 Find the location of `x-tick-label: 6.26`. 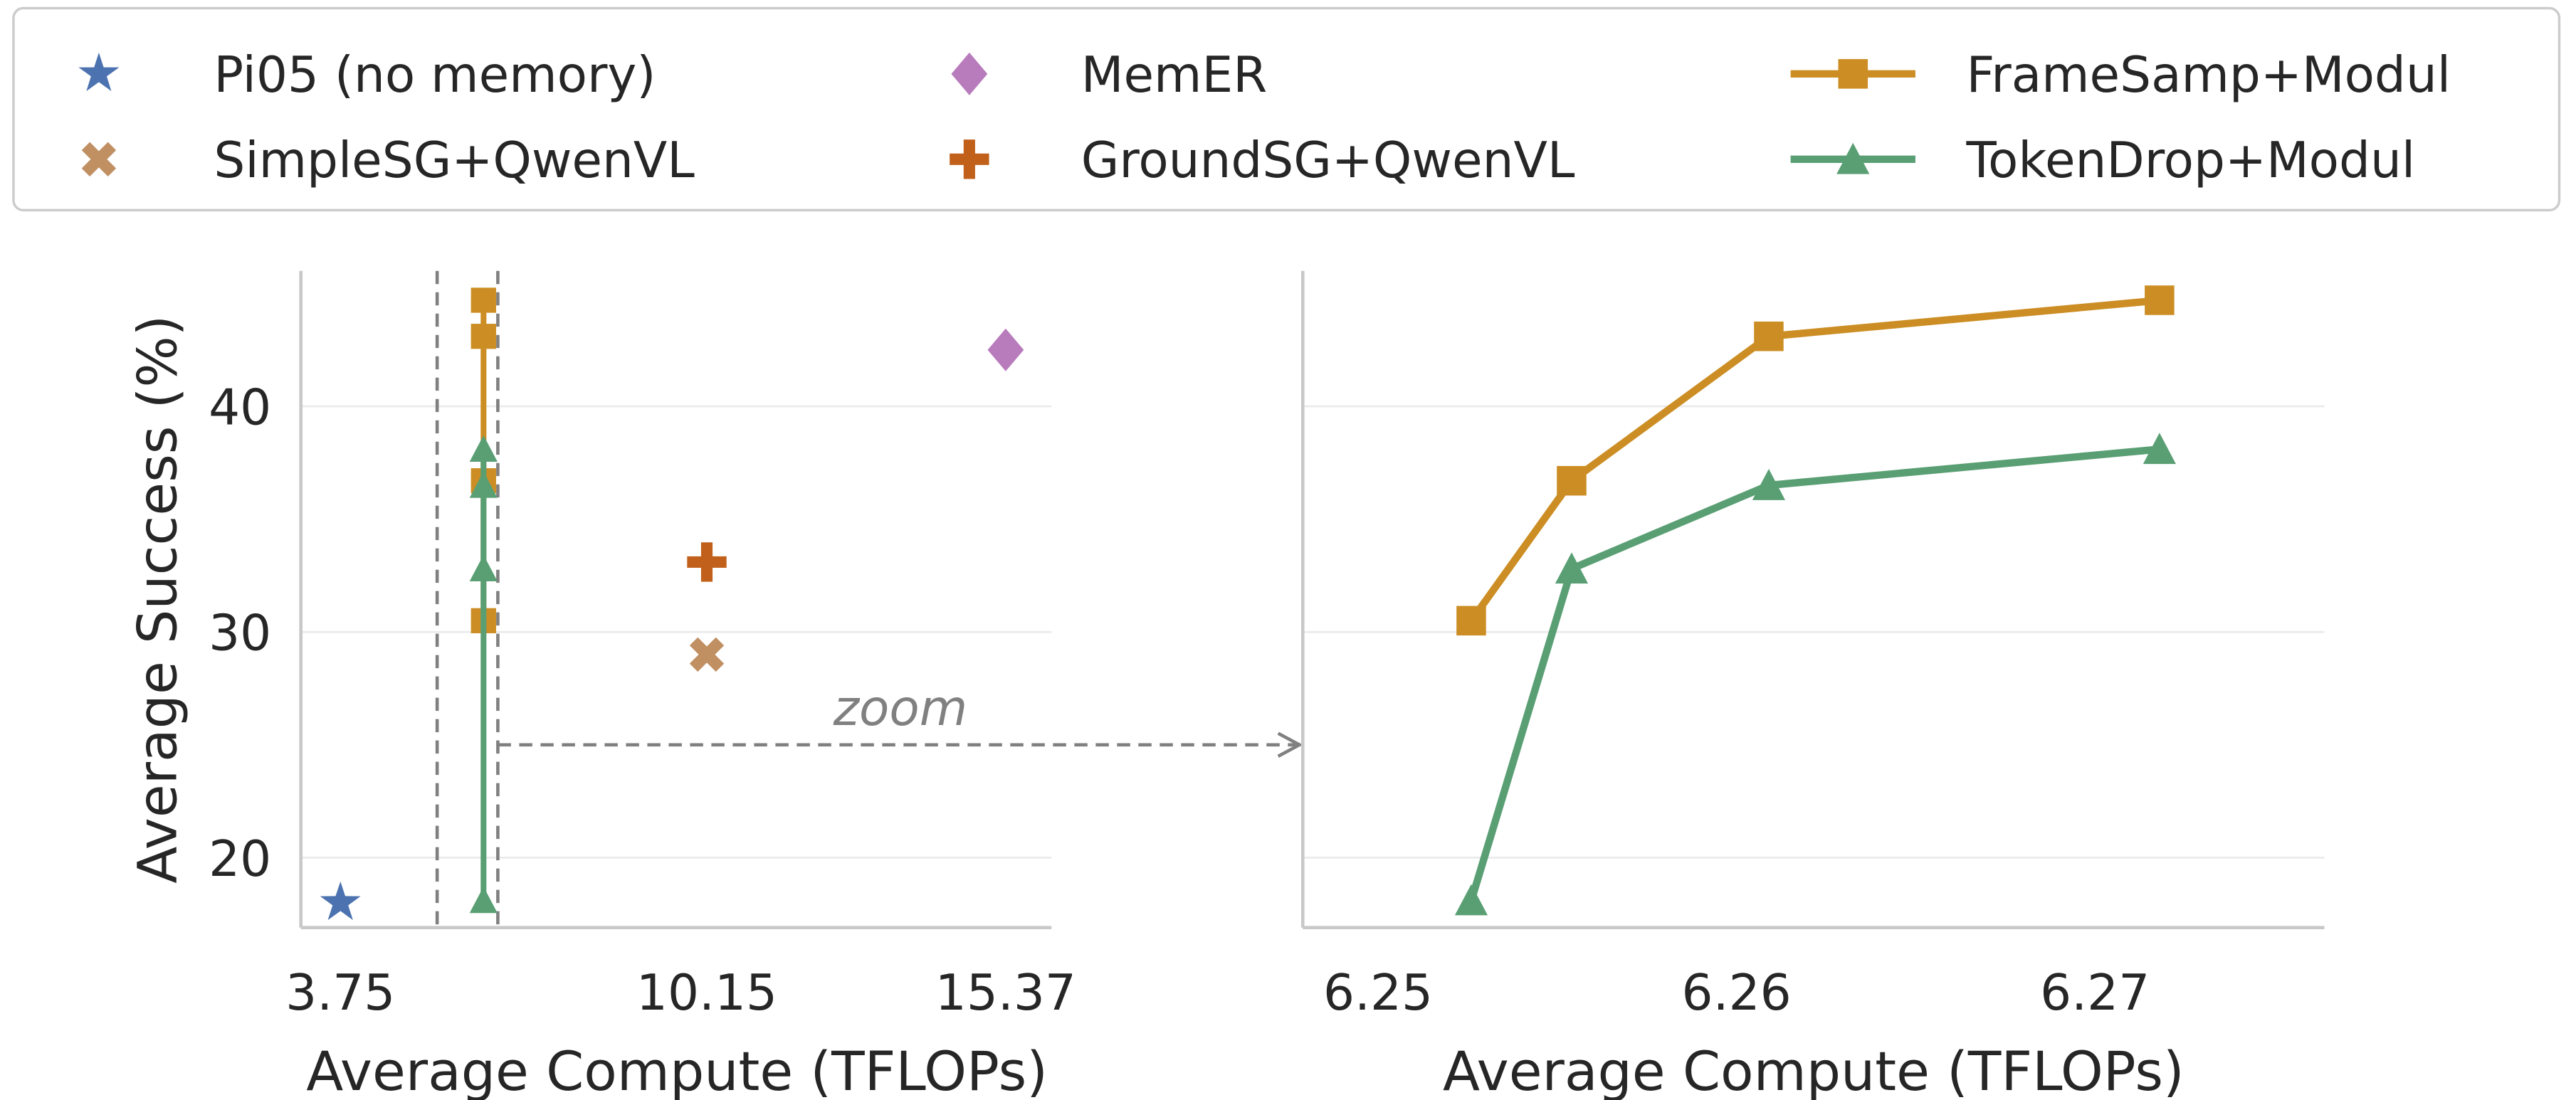

x-tick-label: 6.26 is located at coordinates (1737, 994).